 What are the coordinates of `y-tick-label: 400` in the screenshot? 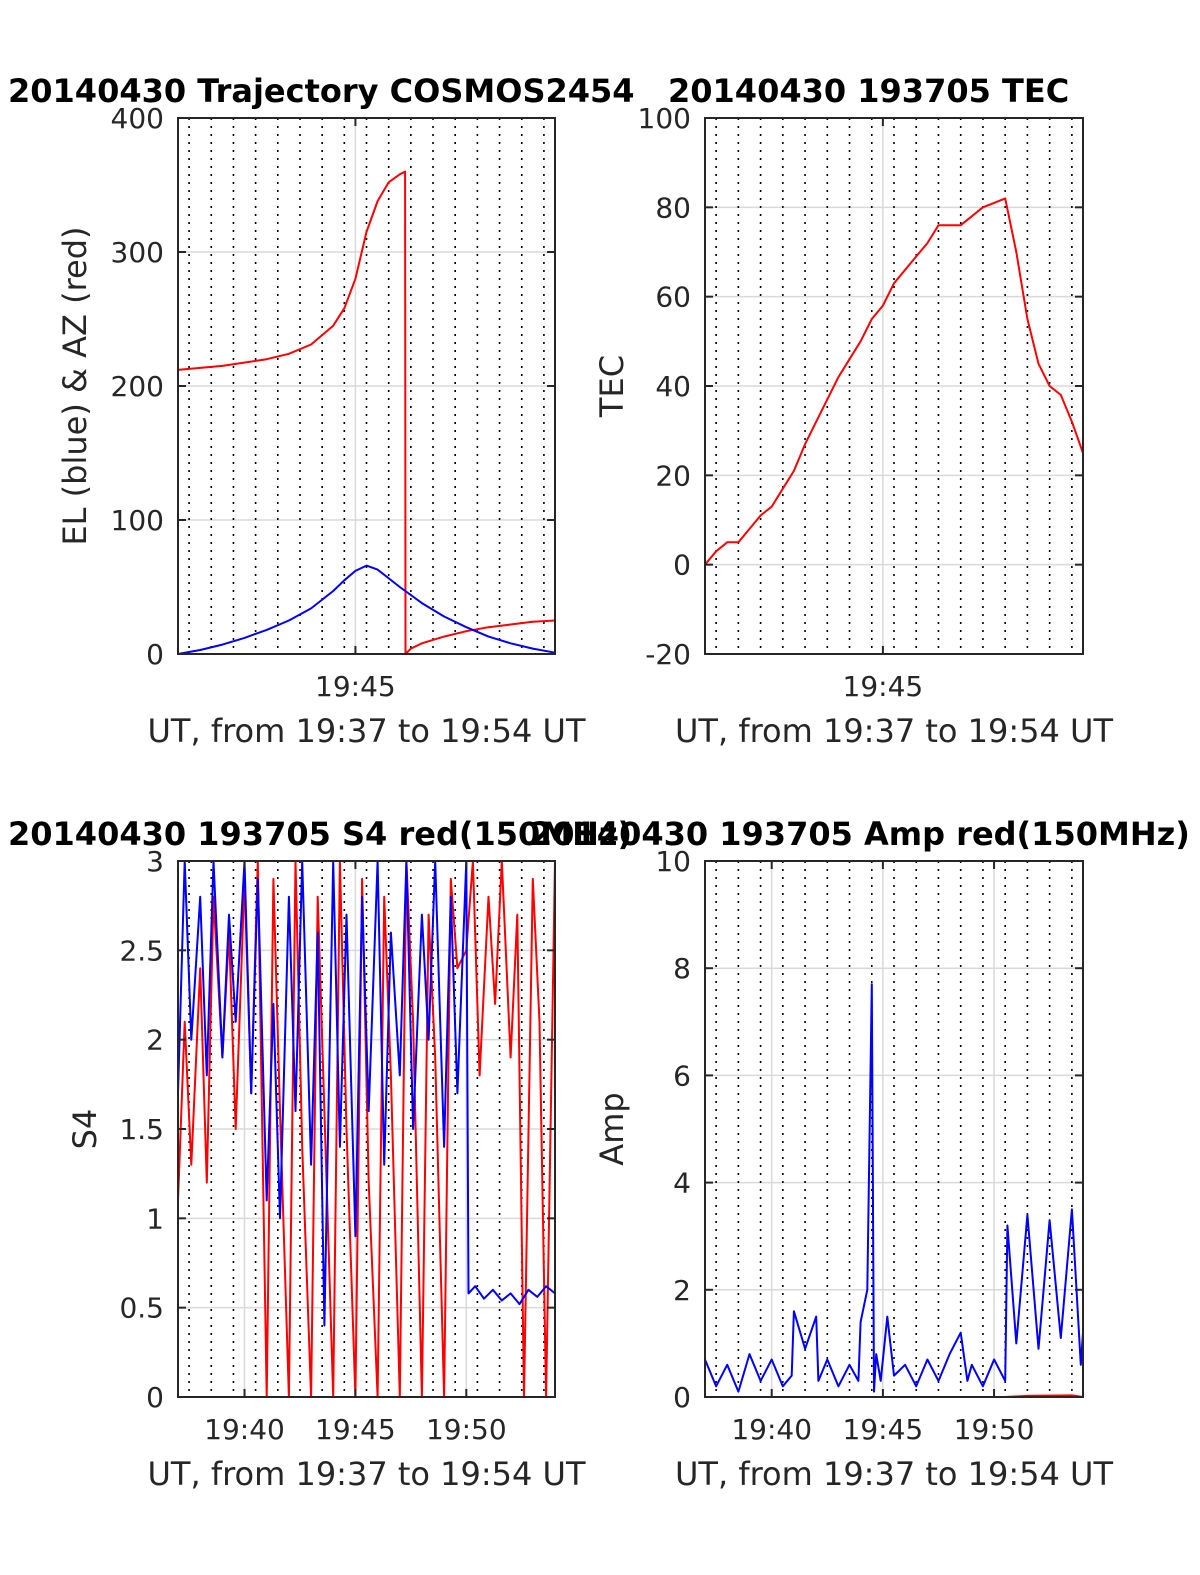 It's located at (137, 118).